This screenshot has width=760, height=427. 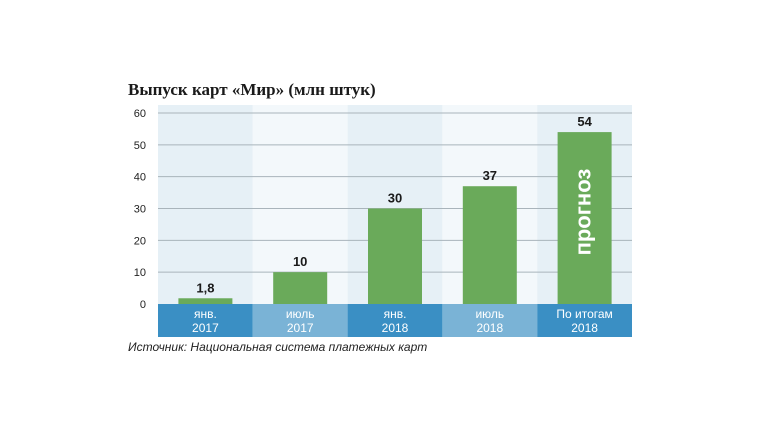 I want to click on y-tick-label: 60, so click(x=140, y=114).